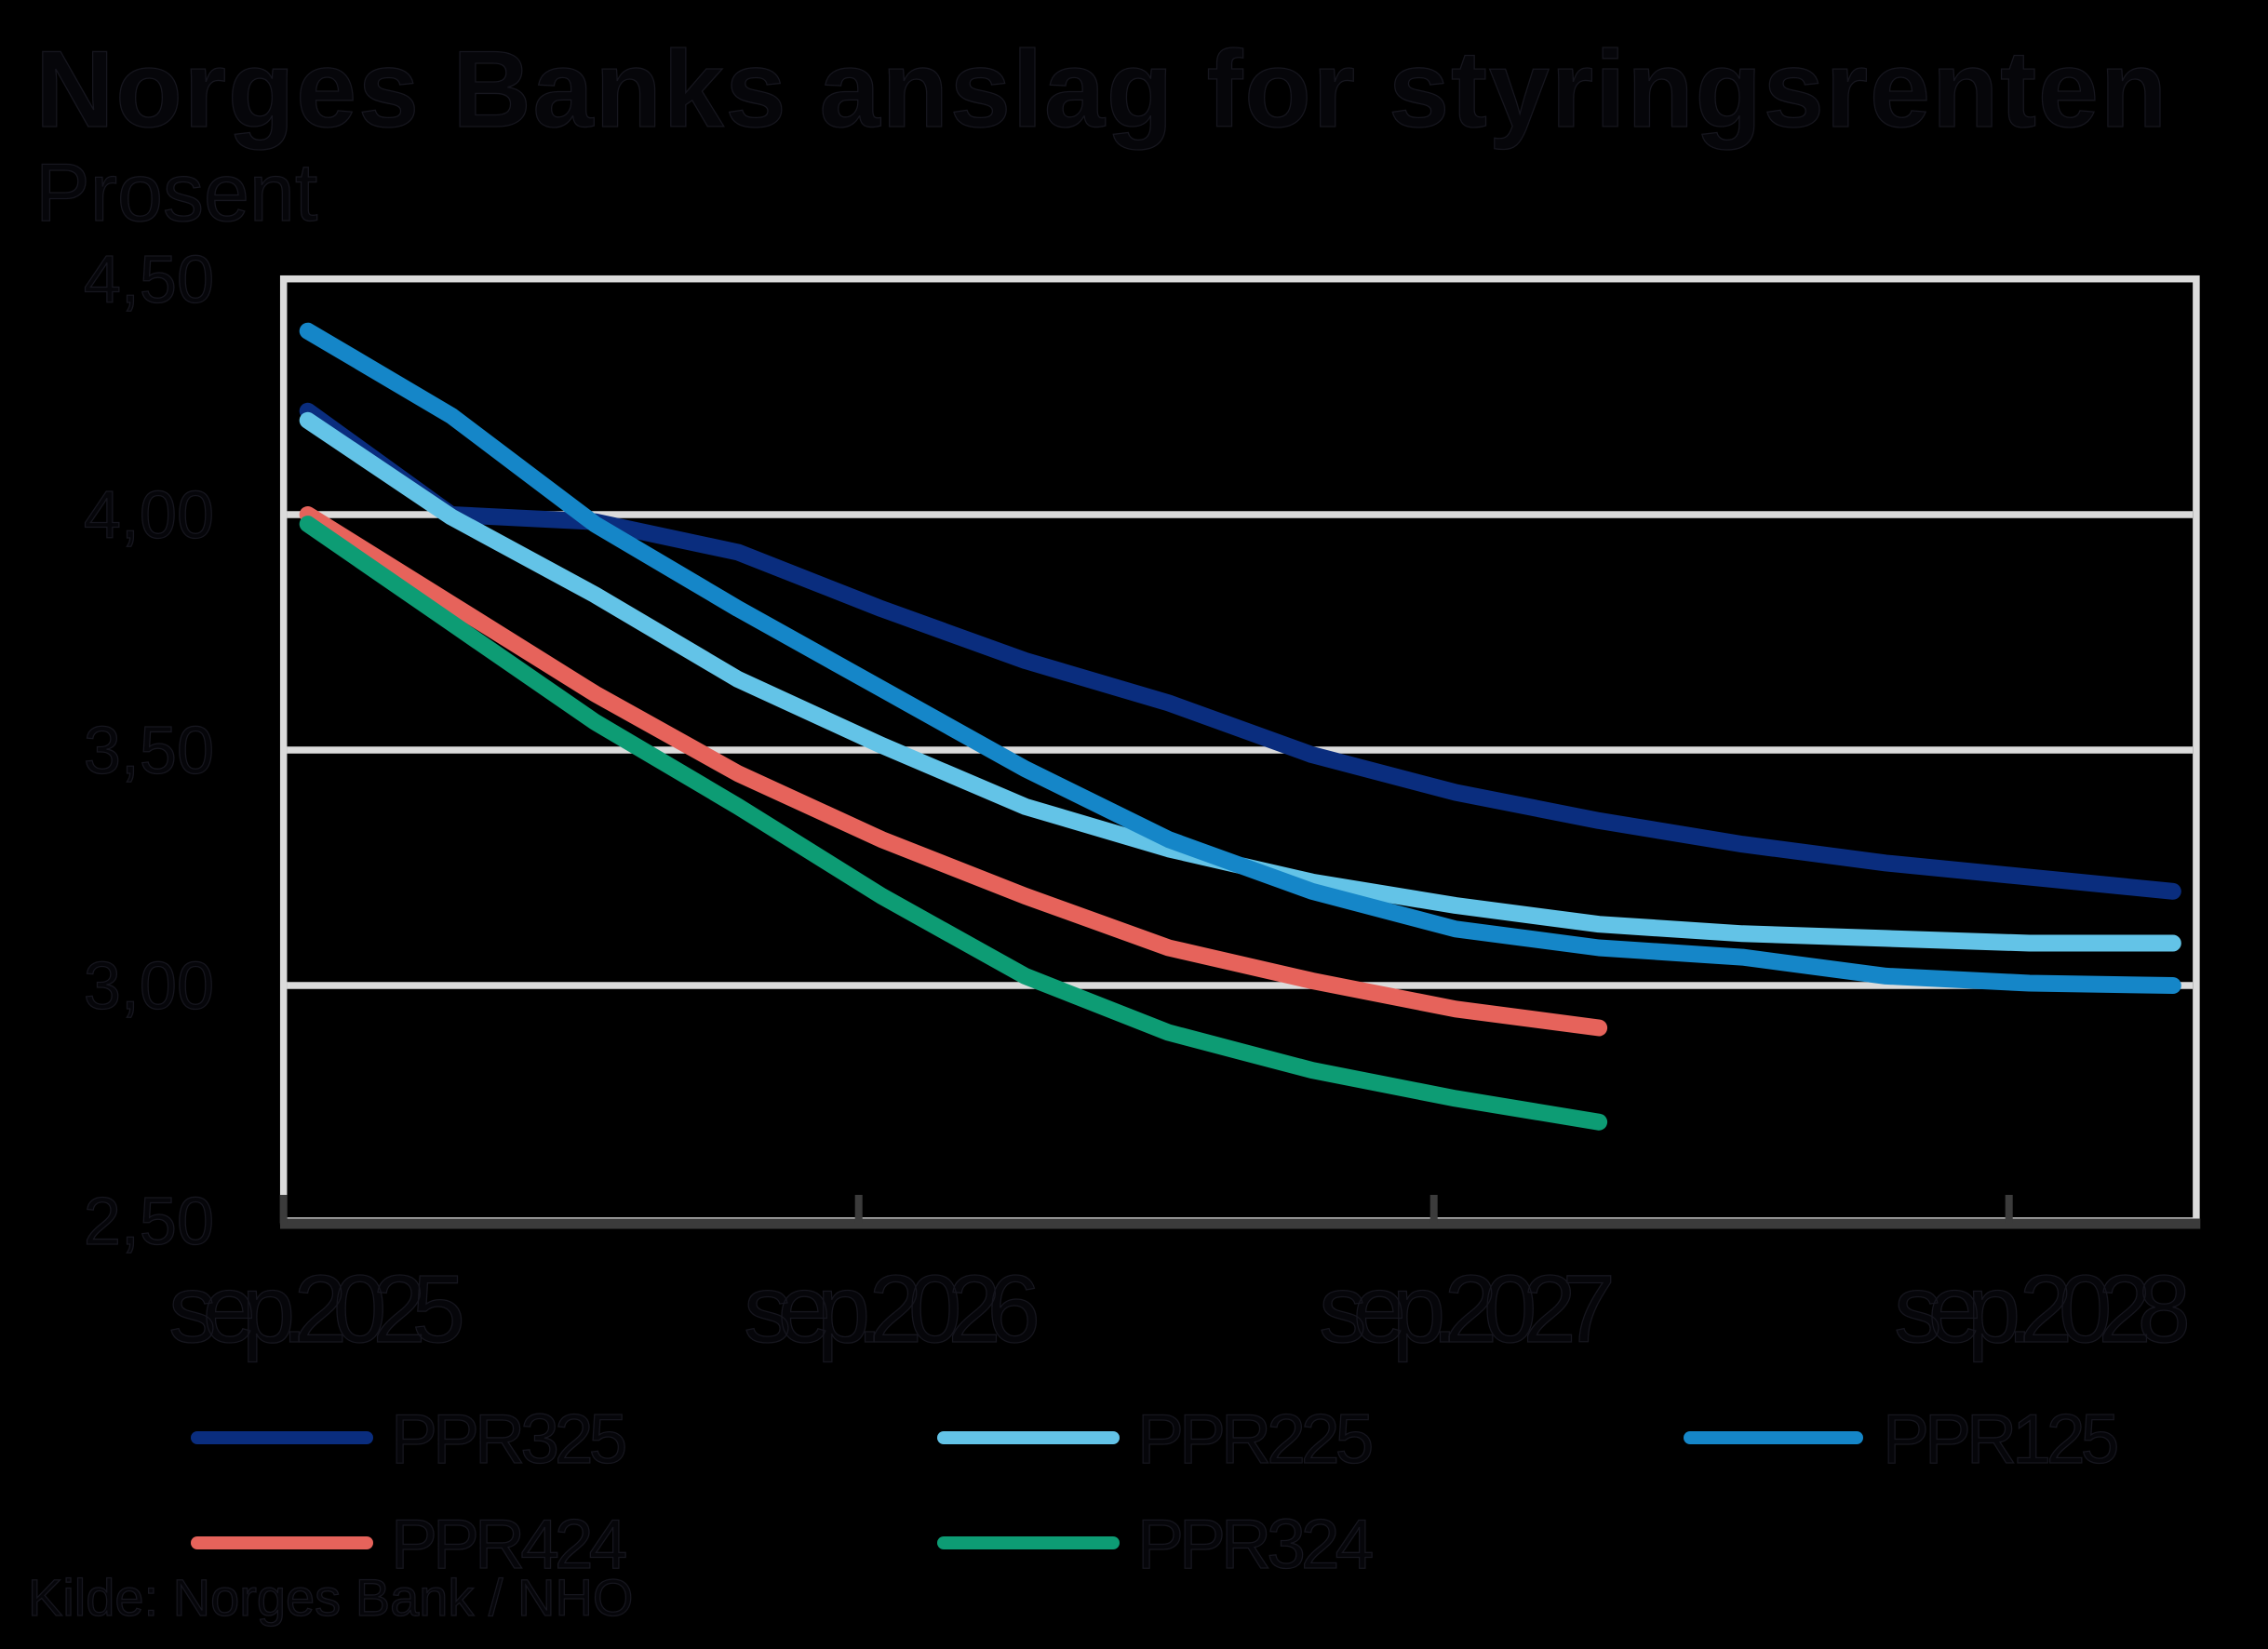  What do you see at coordinates (149, 751) in the screenshot?
I see `svg-text: 3,50` at bounding box center [149, 751].